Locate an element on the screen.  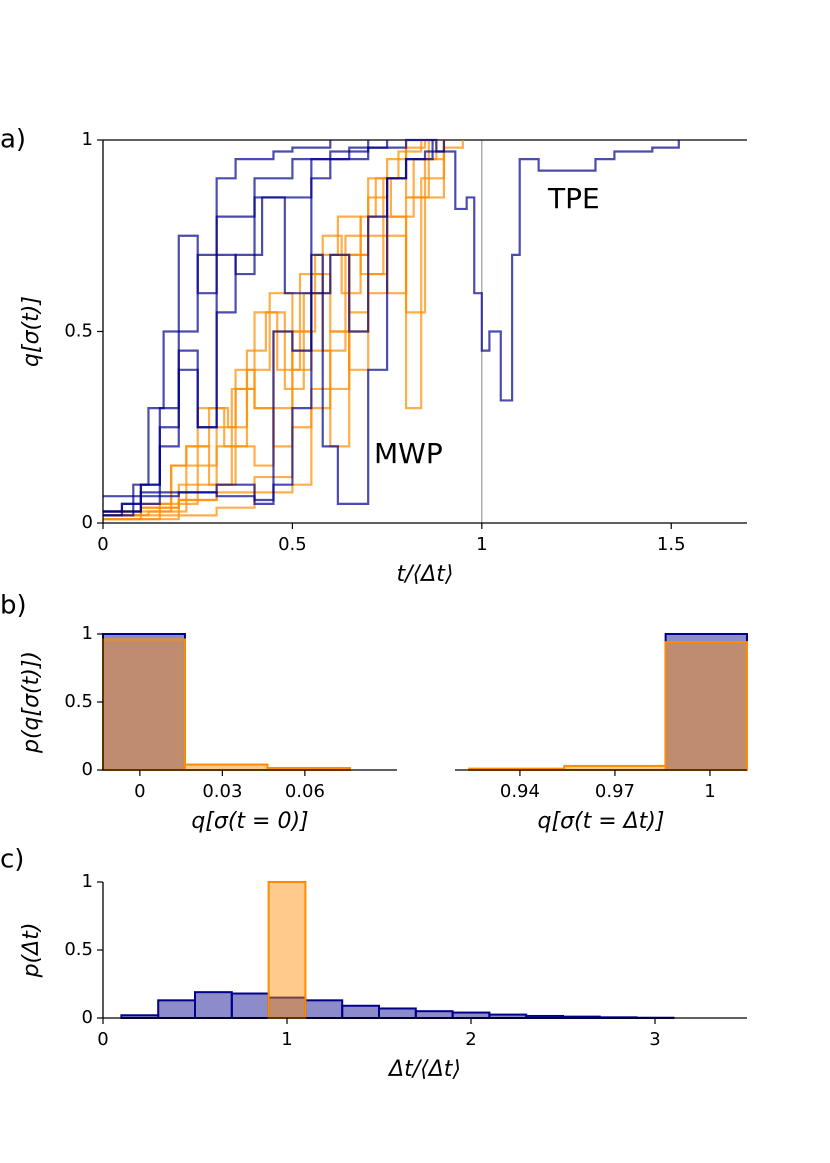
panel-label: a) is located at coordinates (13, 140).